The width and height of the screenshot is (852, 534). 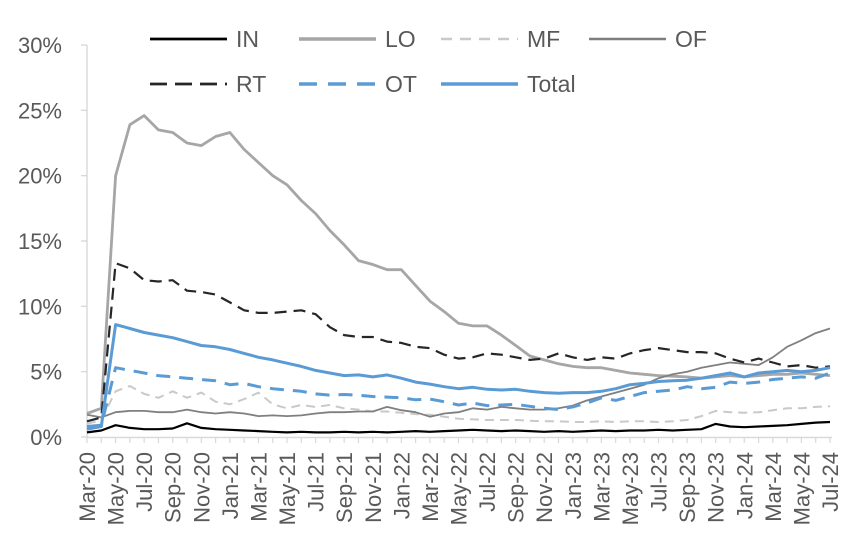 What do you see at coordinates (230, 485) in the screenshot?
I see `x-axis-label: Jan-21` at bounding box center [230, 485].